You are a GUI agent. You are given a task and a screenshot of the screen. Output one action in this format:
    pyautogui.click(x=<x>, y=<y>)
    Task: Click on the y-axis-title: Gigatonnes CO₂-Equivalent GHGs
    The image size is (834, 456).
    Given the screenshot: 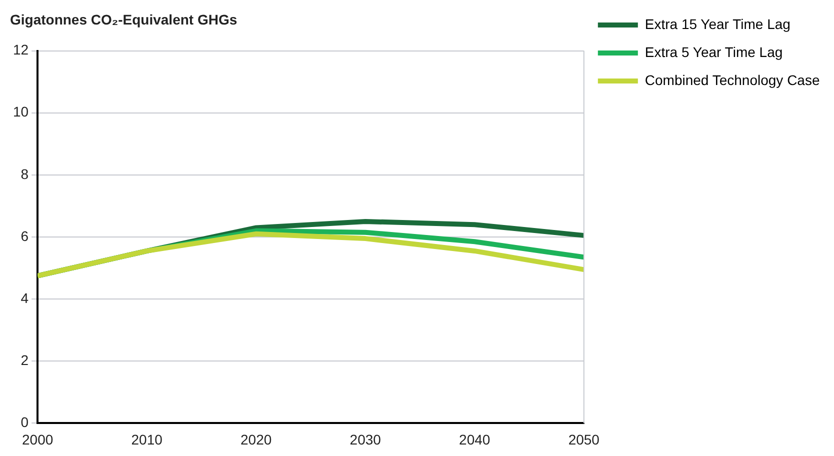 What is the action you would take?
    pyautogui.click(x=124, y=19)
    